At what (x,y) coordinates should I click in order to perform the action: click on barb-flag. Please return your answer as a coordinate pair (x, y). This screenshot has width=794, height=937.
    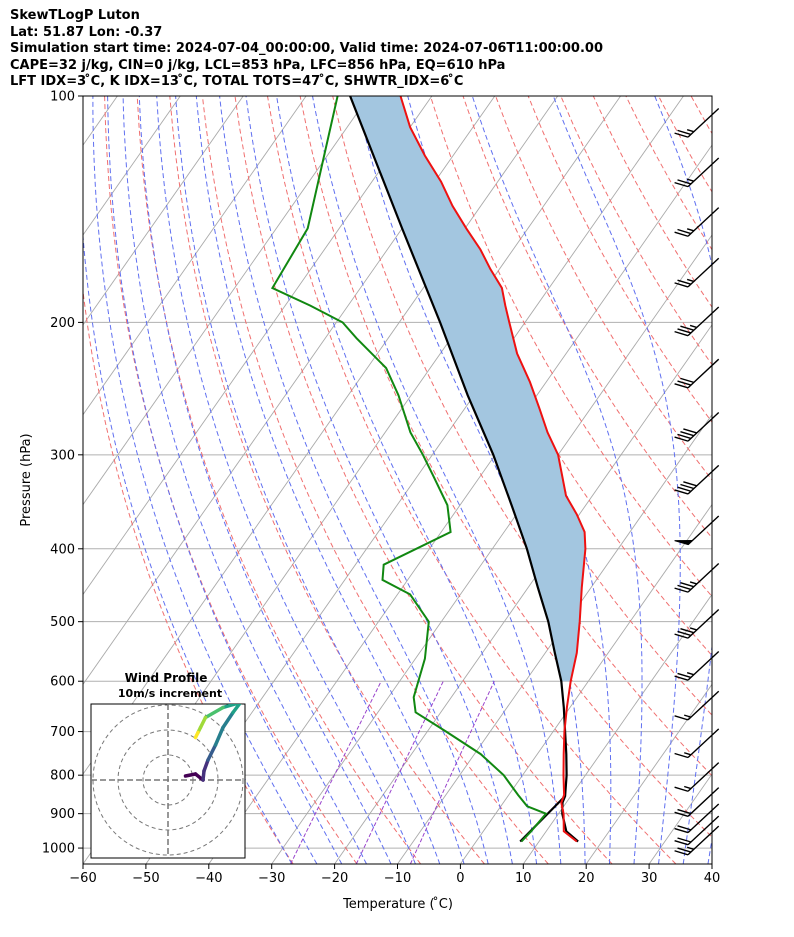
    Looking at the image, I should click on (684, 543).